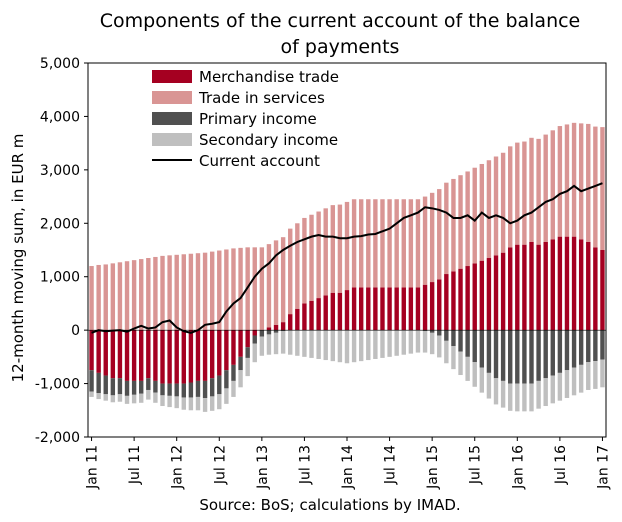 Image resolution: width=622 pixels, height=522 pixels. I want to click on x-tick-label: Jan 15, so click(433, 467).